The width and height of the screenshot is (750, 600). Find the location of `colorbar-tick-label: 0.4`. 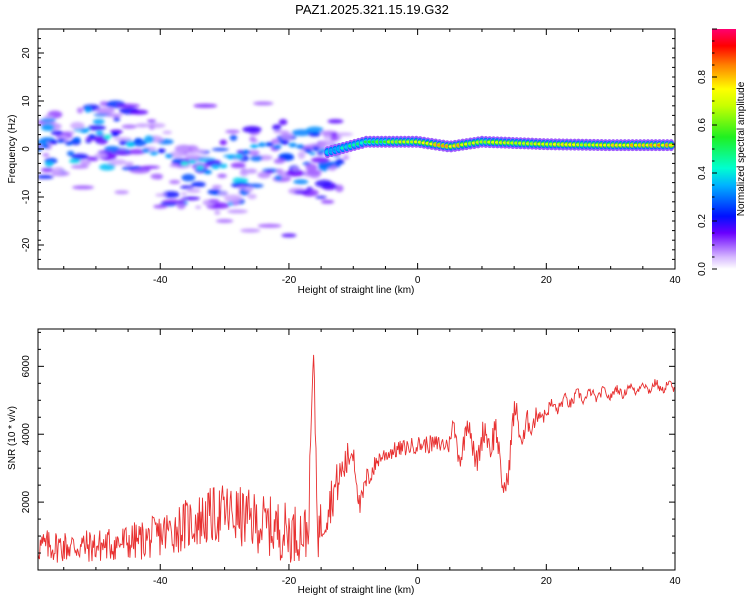

colorbar-tick-label: 0.4 is located at coordinates (702, 173).